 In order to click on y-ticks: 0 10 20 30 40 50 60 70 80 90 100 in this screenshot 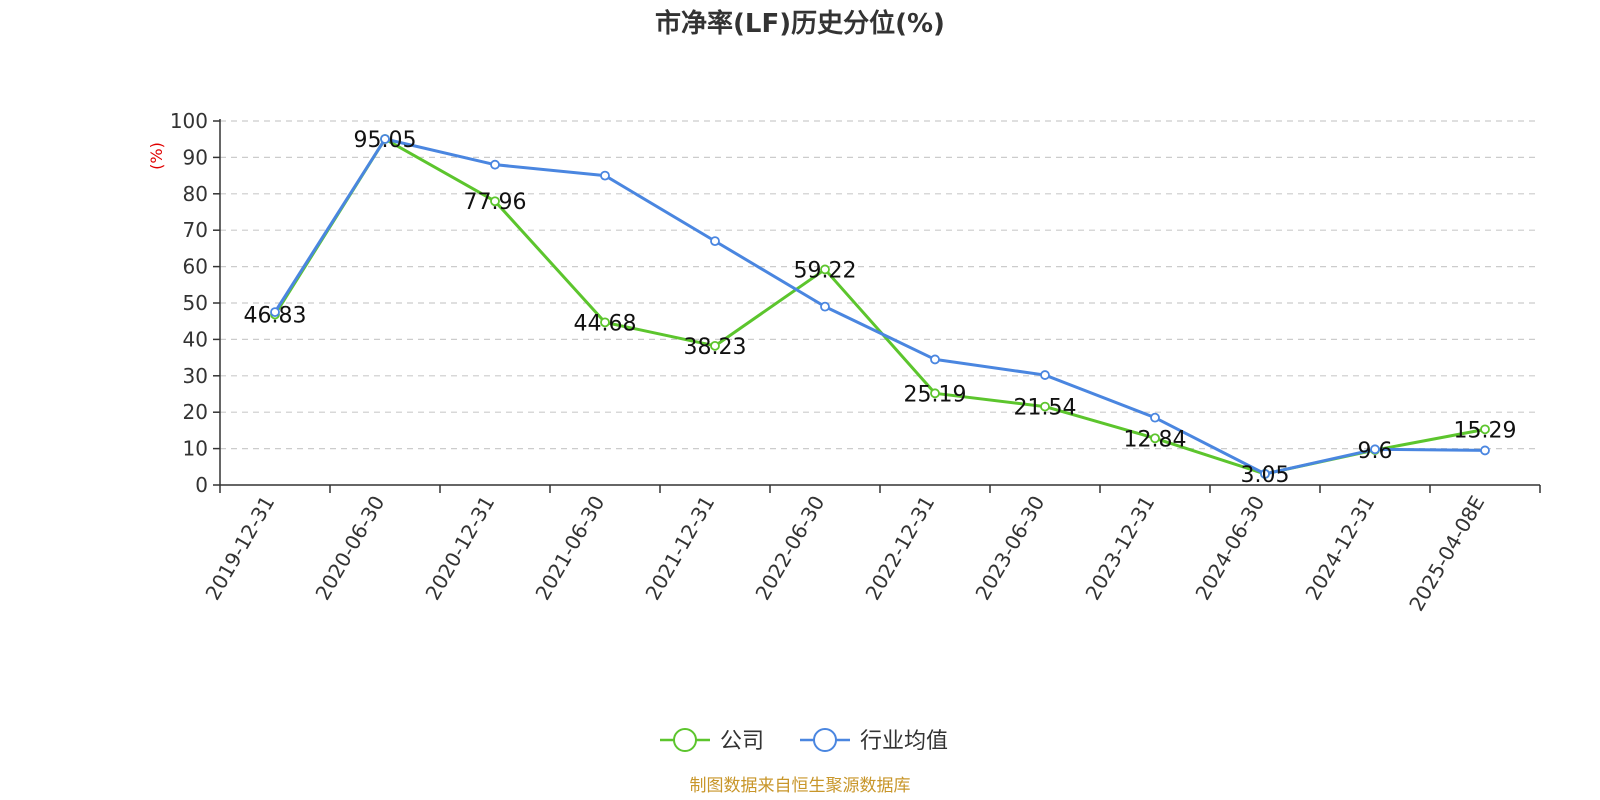, I will do `click(195, 303)`.